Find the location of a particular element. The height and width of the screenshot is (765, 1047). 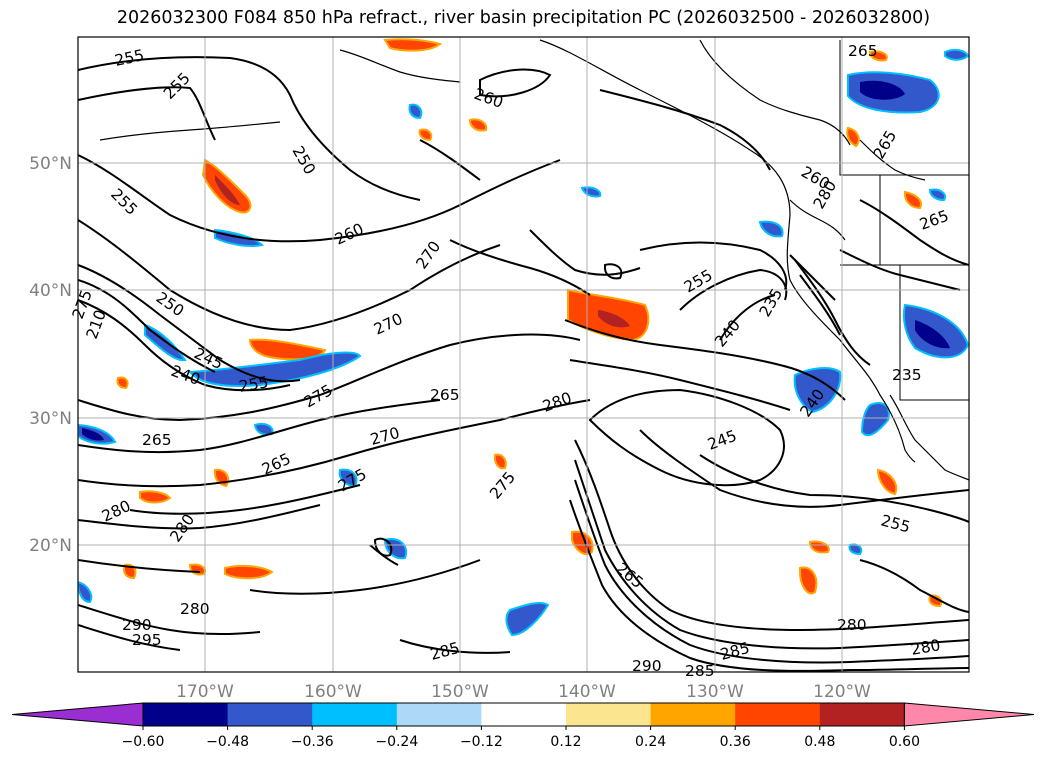

colorbar-tick-label: −0.48 is located at coordinates (227, 742).